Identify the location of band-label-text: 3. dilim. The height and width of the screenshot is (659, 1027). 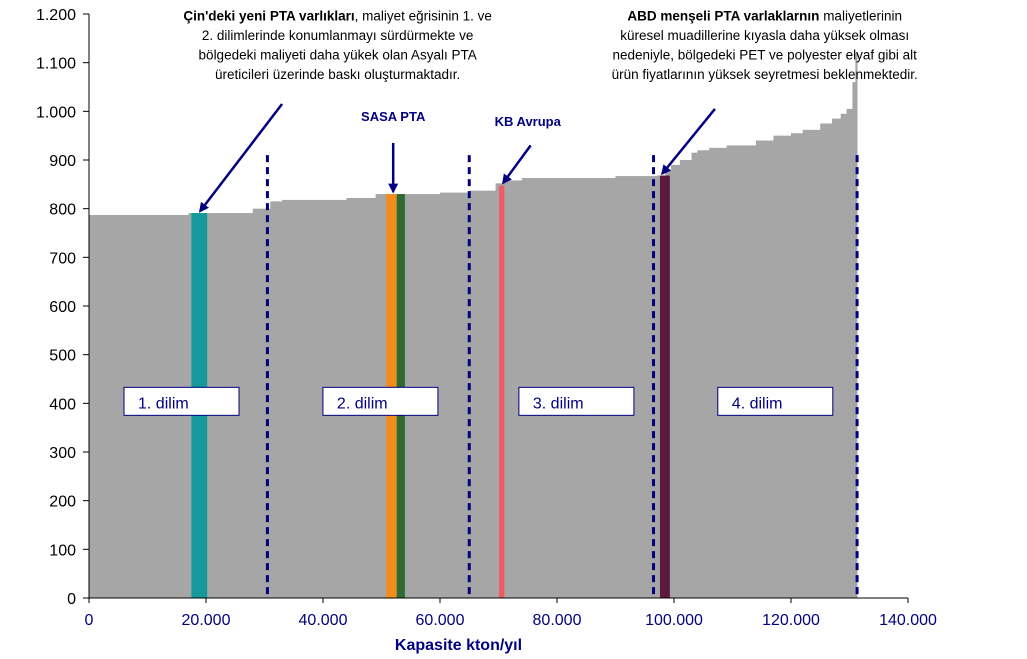
(558, 403).